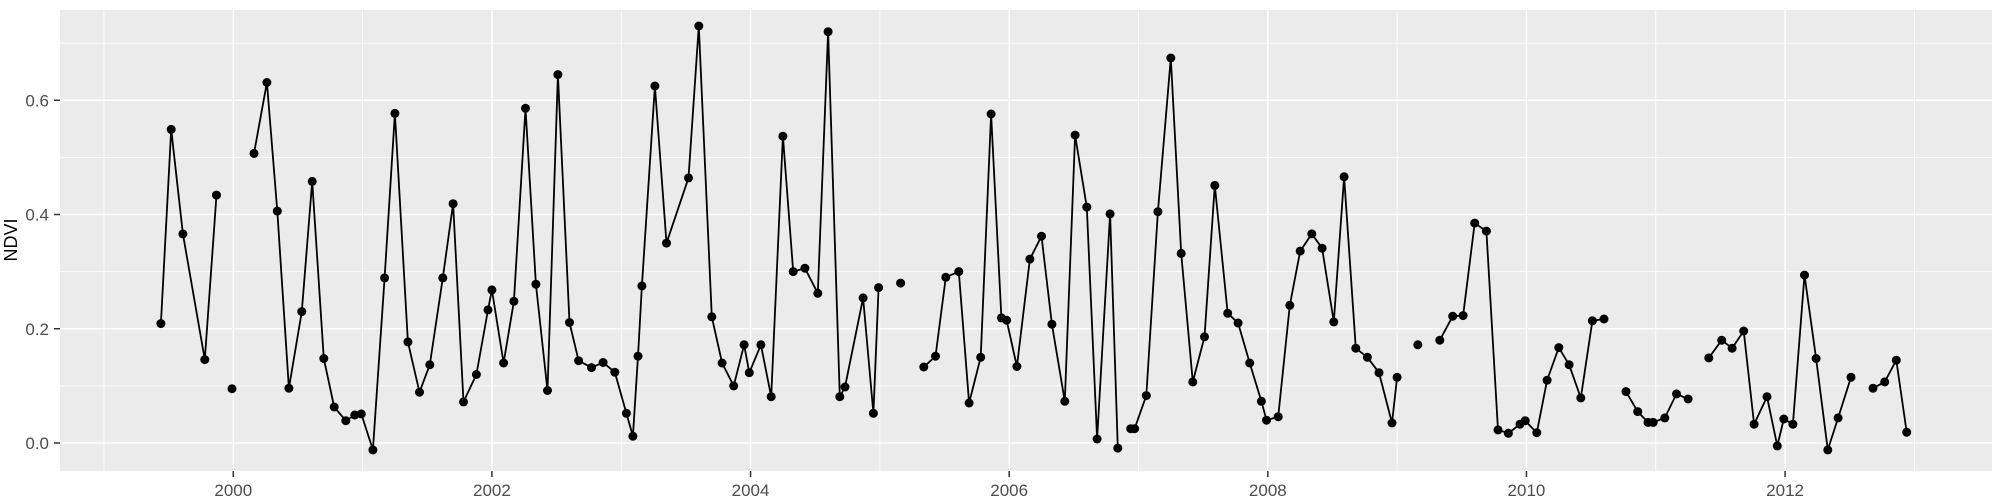  What do you see at coordinates (1009, 490) in the screenshot?
I see `x-tick-label: 2006` at bounding box center [1009, 490].